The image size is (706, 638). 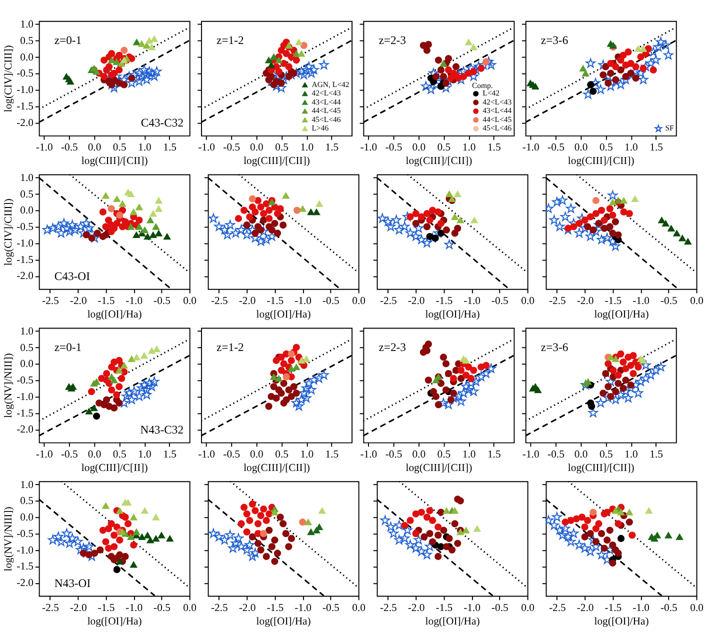 I want to click on annotation: z=1-2, so click(x=230, y=347).